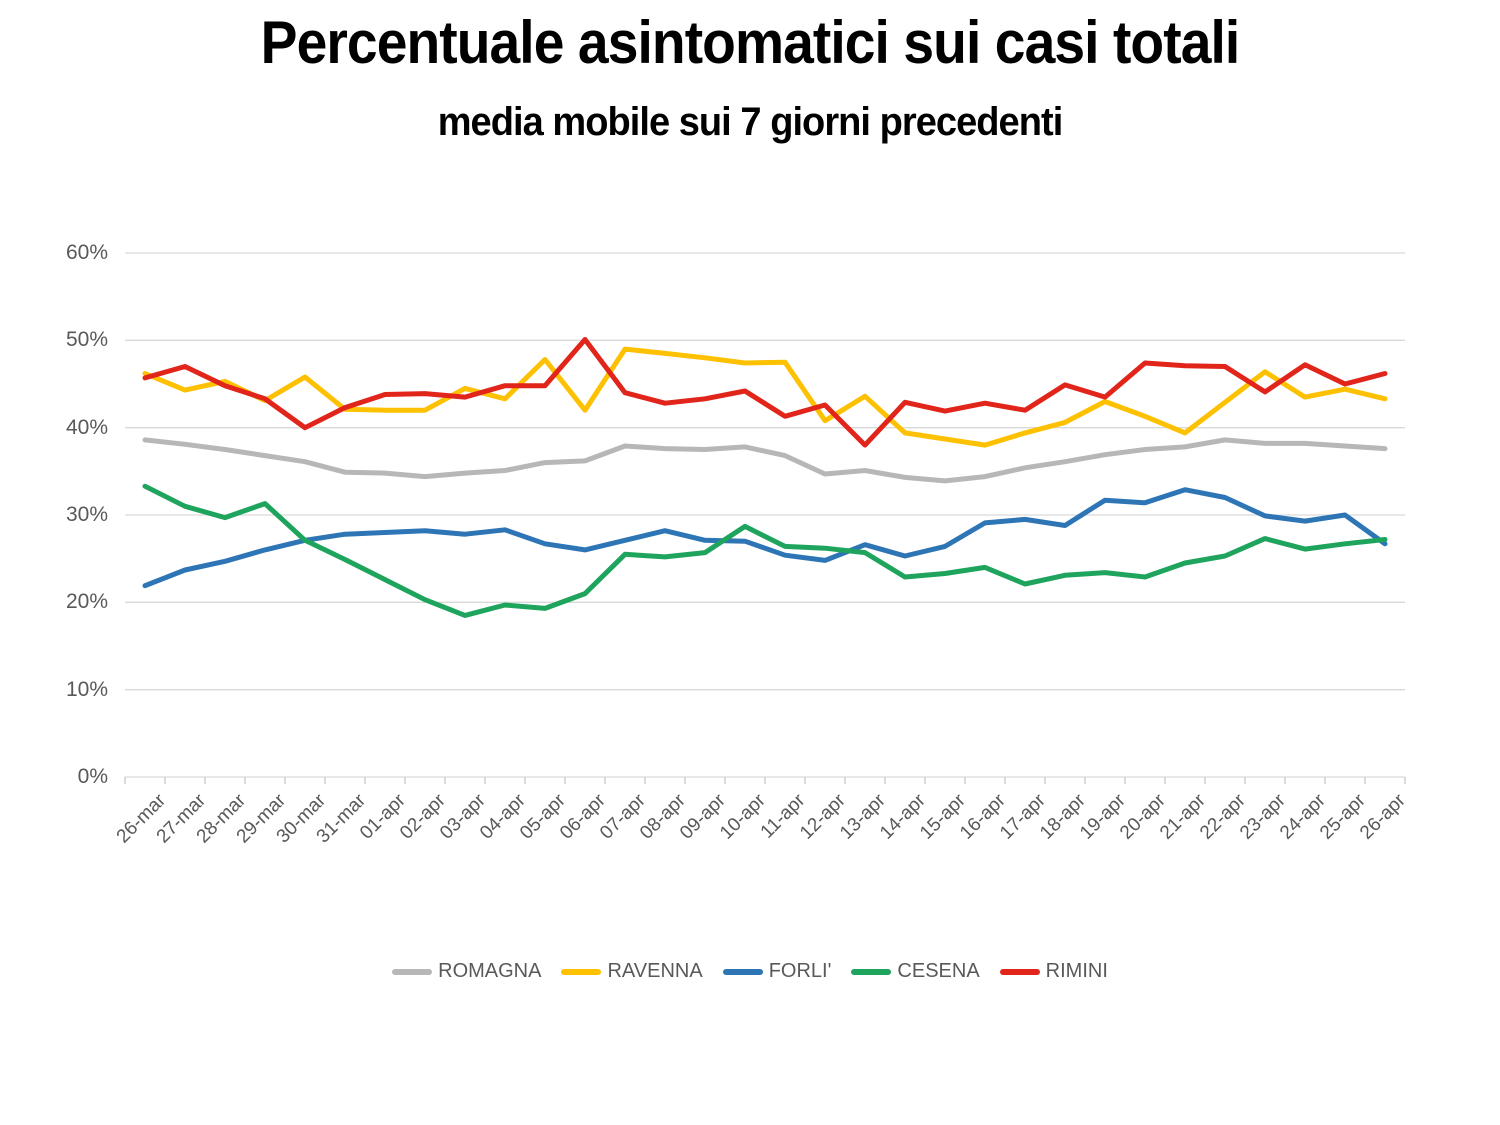  What do you see at coordinates (86, 689) in the screenshot?
I see `y-axis-label: 10%` at bounding box center [86, 689].